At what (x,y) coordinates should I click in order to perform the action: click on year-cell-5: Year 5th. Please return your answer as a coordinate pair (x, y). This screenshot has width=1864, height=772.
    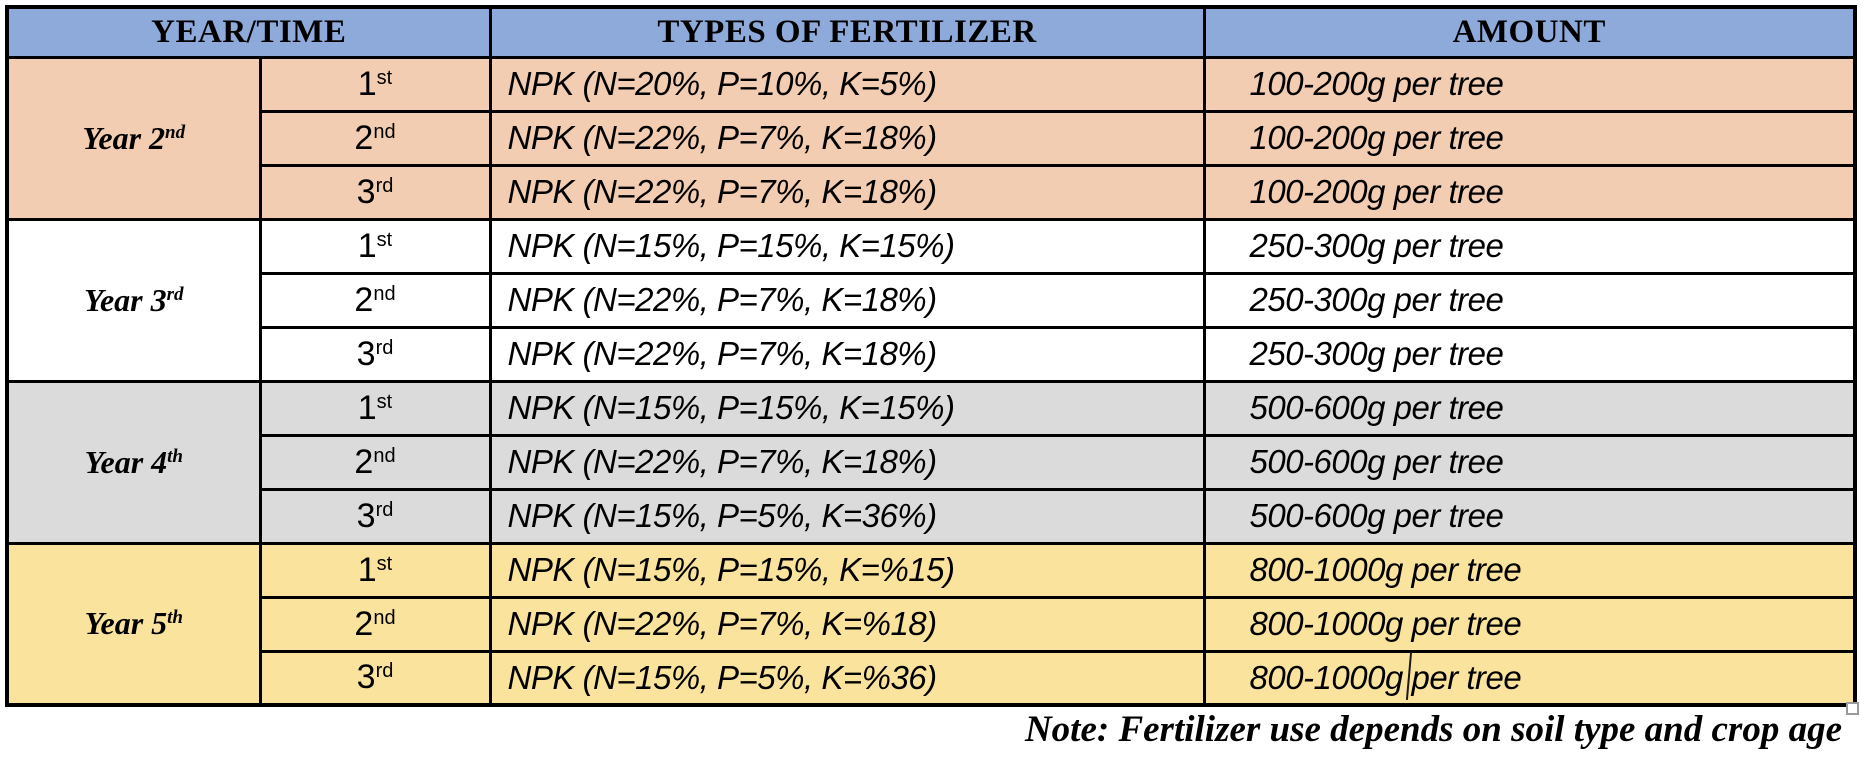
    Looking at the image, I should click on (133, 624).